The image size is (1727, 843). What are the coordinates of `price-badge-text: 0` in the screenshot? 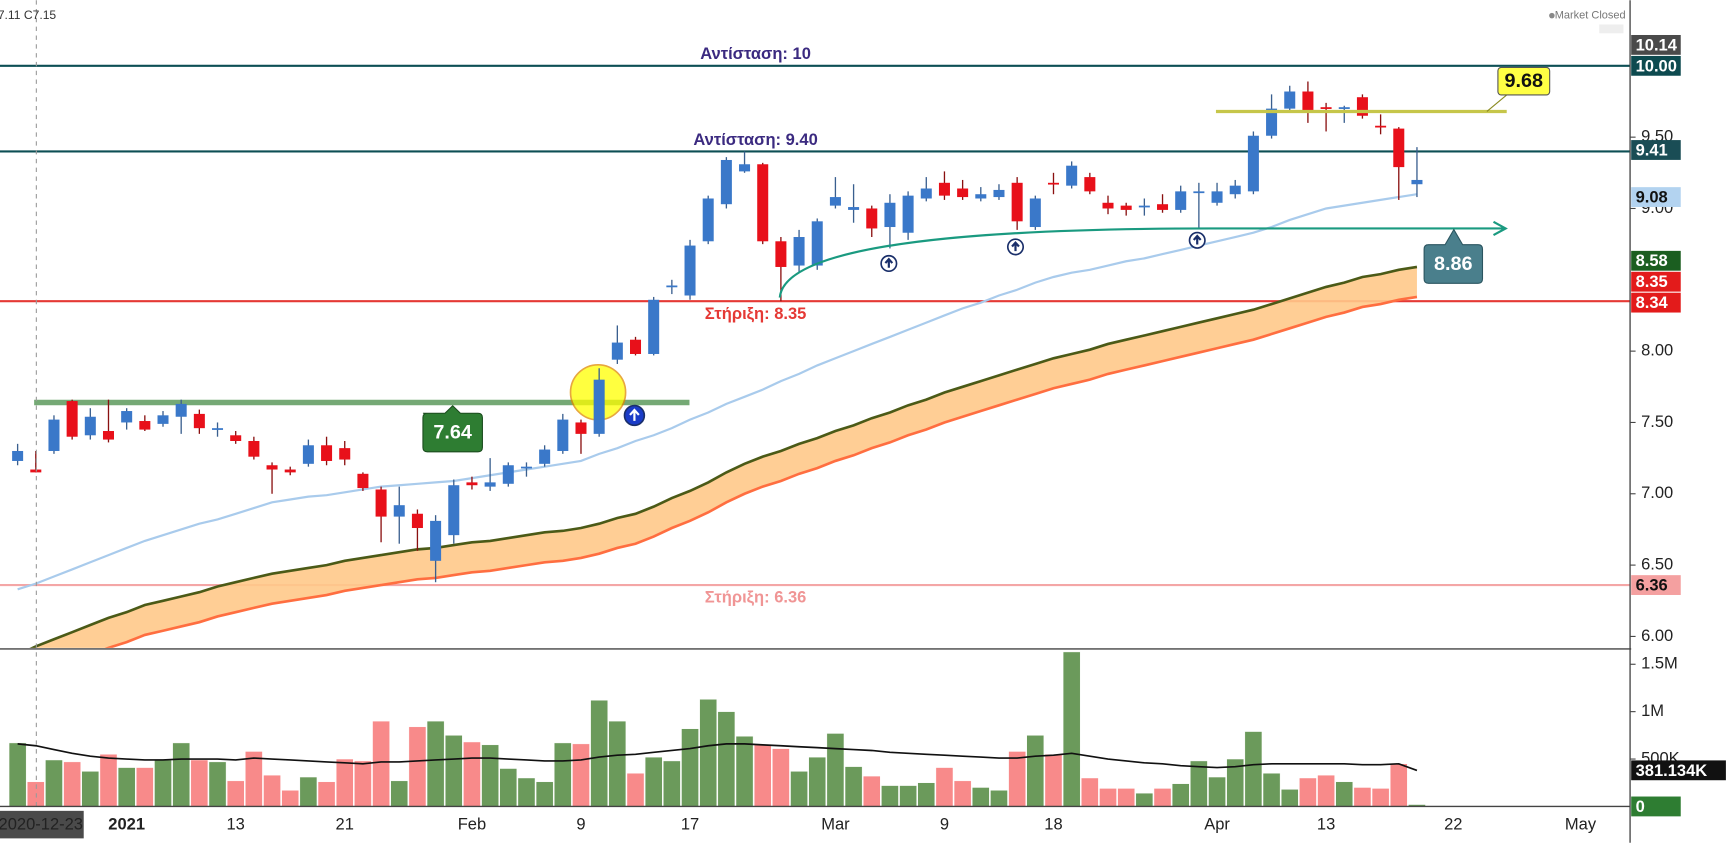 It's located at (1640, 806).